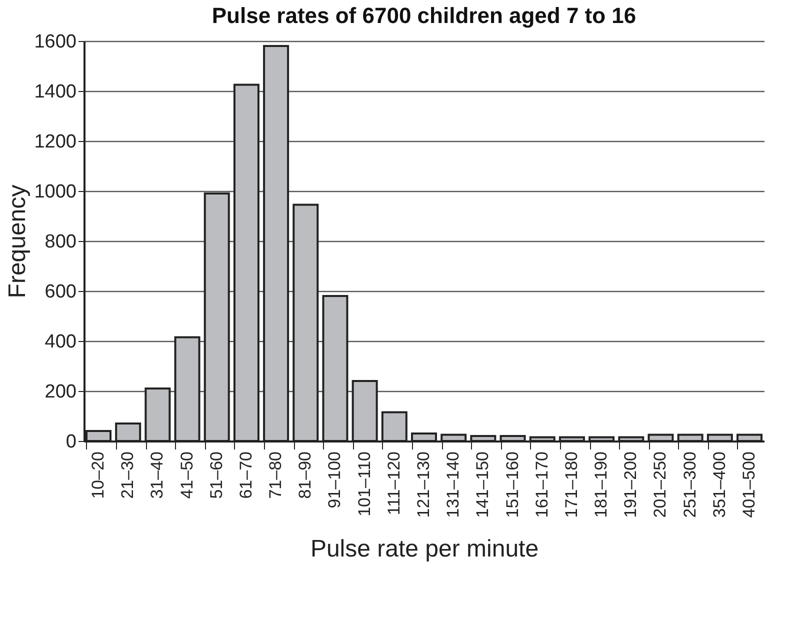 The height and width of the screenshot is (637, 810). Describe the element at coordinates (157, 475) in the screenshot. I see `x-tick-label: 31–40` at that location.